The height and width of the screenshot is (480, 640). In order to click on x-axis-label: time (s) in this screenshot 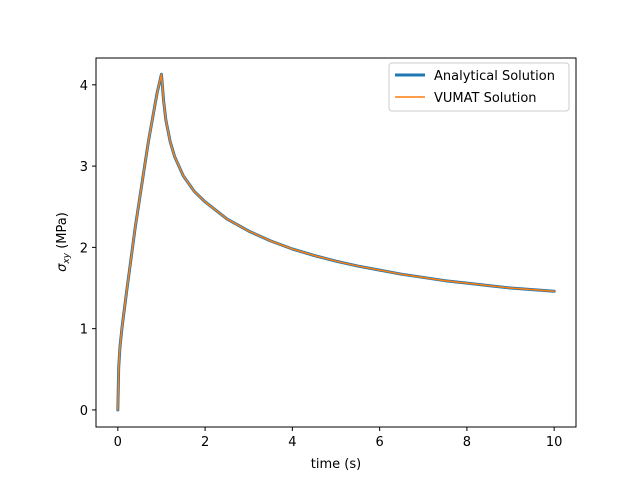, I will do `click(336, 464)`.